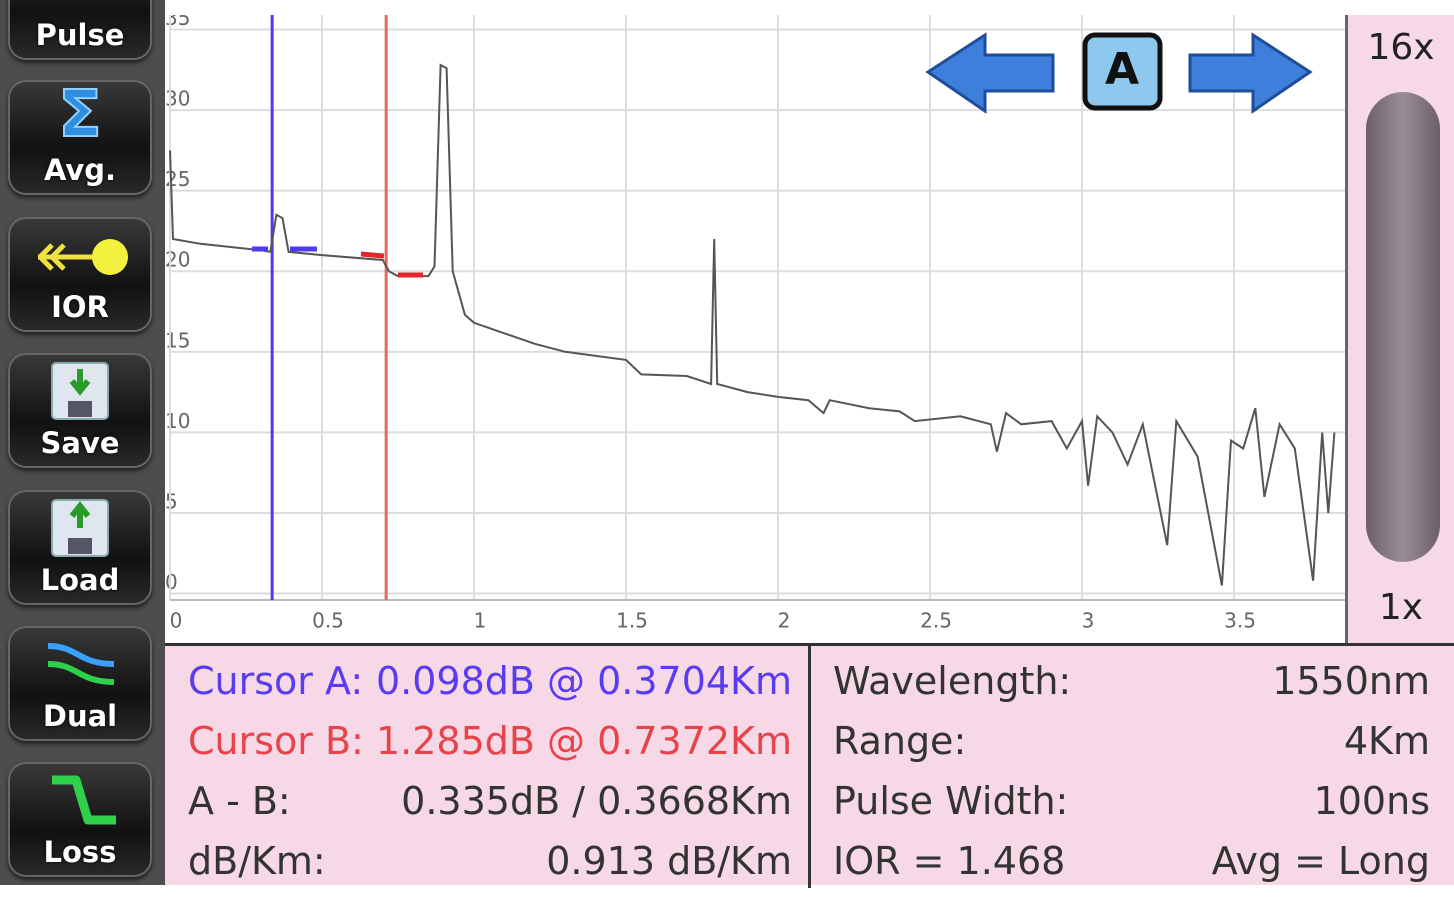  Describe the element at coordinates (80, 170) in the screenshot. I see `button-label: Avg.` at that location.